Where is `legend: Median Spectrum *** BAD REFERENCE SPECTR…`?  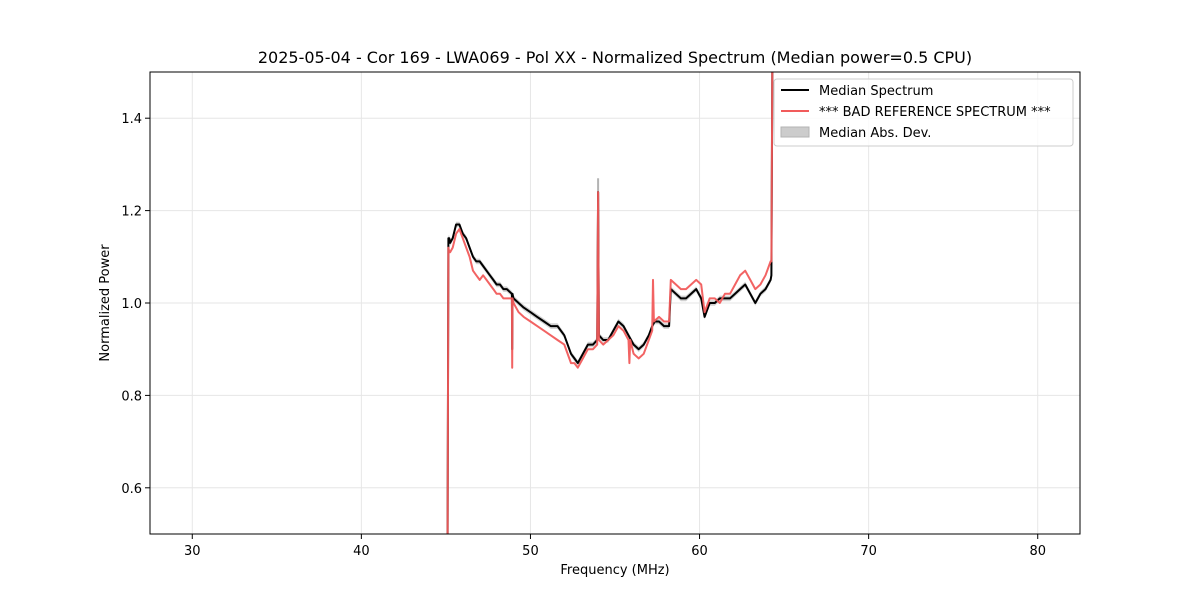 legend: Median Spectrum *** BAD REFERENCE SPECTR… is located at coordinates (923, 112).